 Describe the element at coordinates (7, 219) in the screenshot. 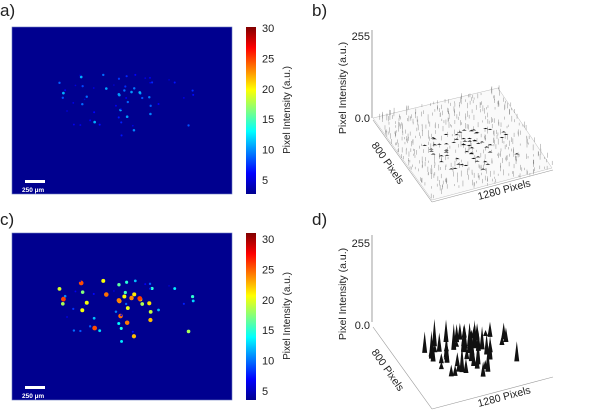

I see `panel-label-c: c)` at that location.